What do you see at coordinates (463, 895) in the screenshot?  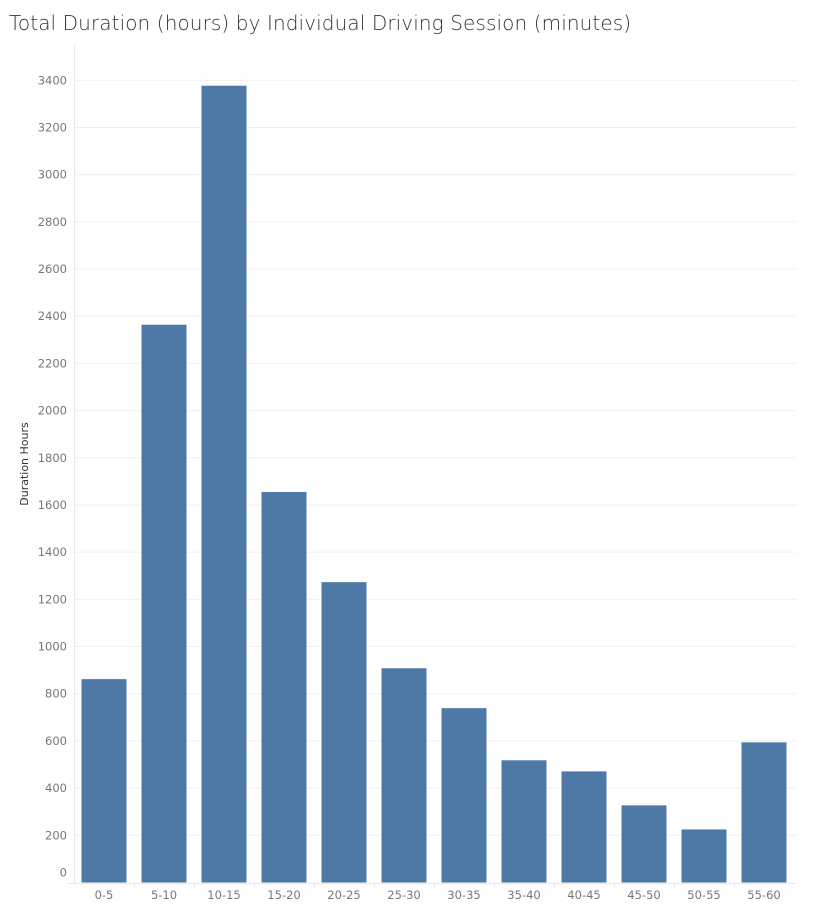 I see `x-tick-label: 30-35` at bounding box center [463, 895].